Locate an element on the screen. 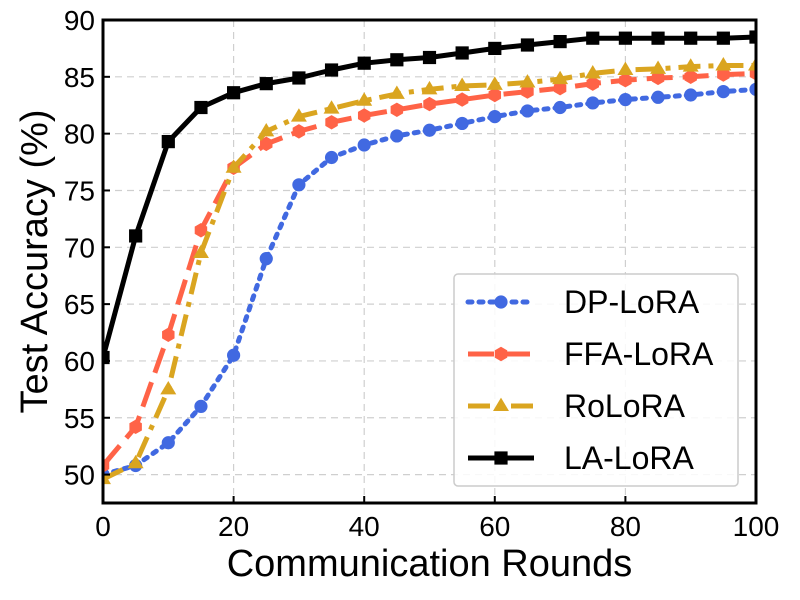 The image size is (800, 600). x-tick-label: 0 is located at coordinates (103, 526).